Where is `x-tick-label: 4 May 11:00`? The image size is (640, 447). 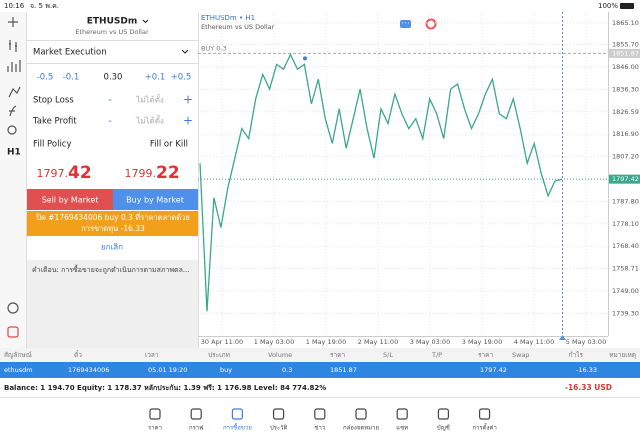
x-tick-label: 4 May 11:00 is located at coordinates (534, 342).